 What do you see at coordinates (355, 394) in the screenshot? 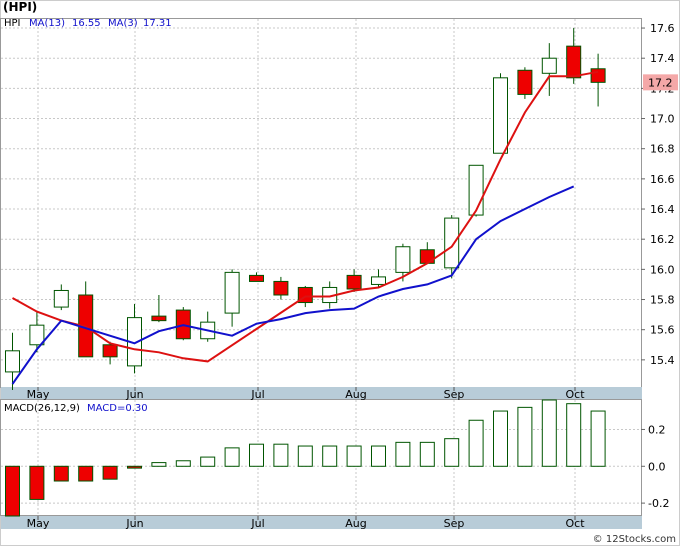
I see `month-label-price: Aug` at bounding box center [355, 394].